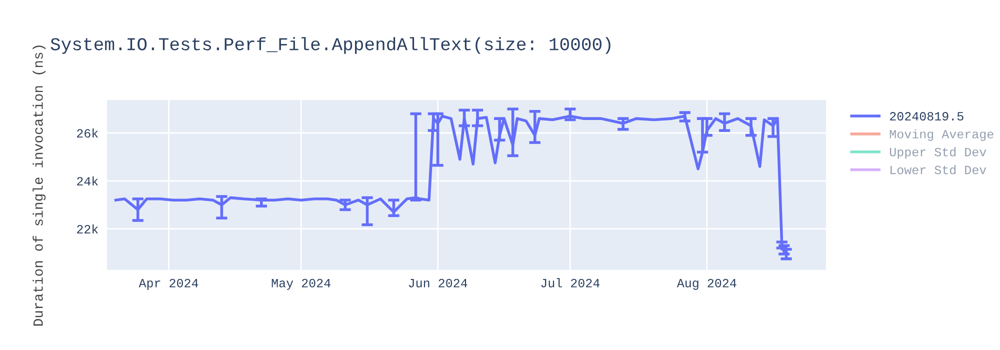 Image resolution: width=1000 pixels, height=350 pixels. Describe the element at coordinates (87, 133) in the screenshot. I see `y-tick-label: 26k` at that location.